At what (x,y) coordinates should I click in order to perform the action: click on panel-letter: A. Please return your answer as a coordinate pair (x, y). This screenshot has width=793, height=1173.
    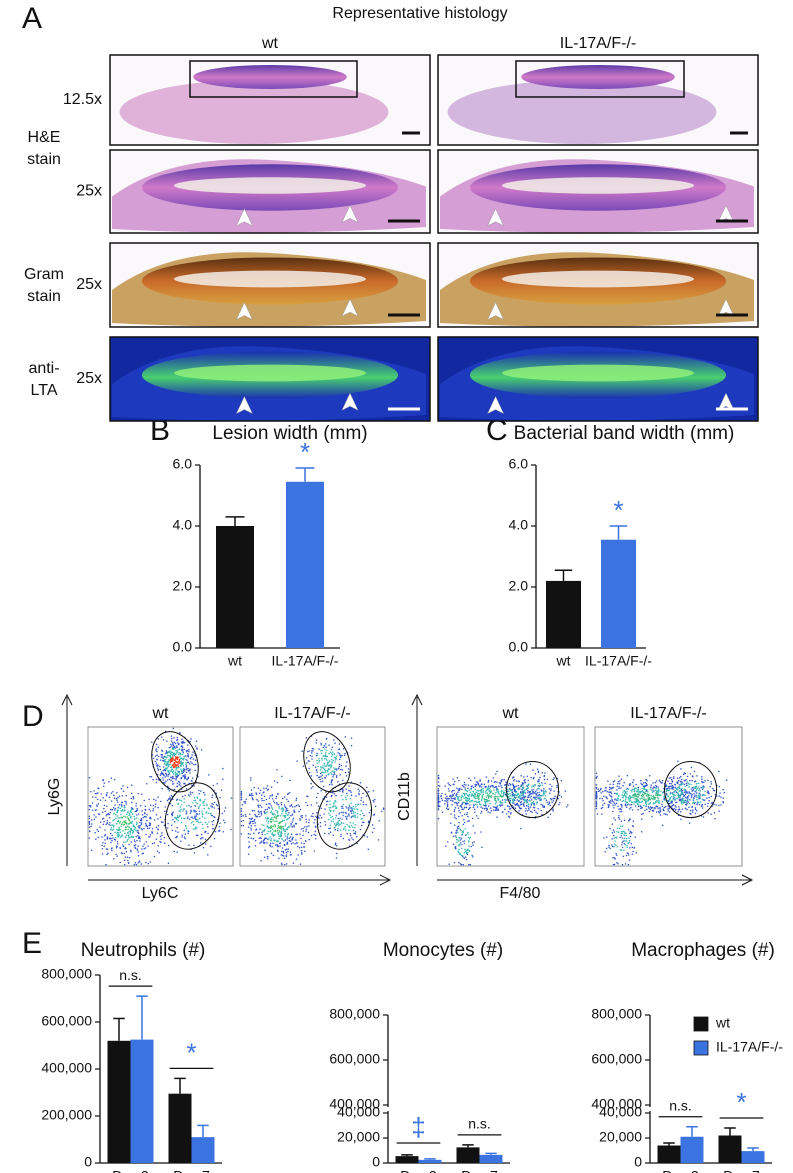
    Looking at the image, I should click on (32, 18).